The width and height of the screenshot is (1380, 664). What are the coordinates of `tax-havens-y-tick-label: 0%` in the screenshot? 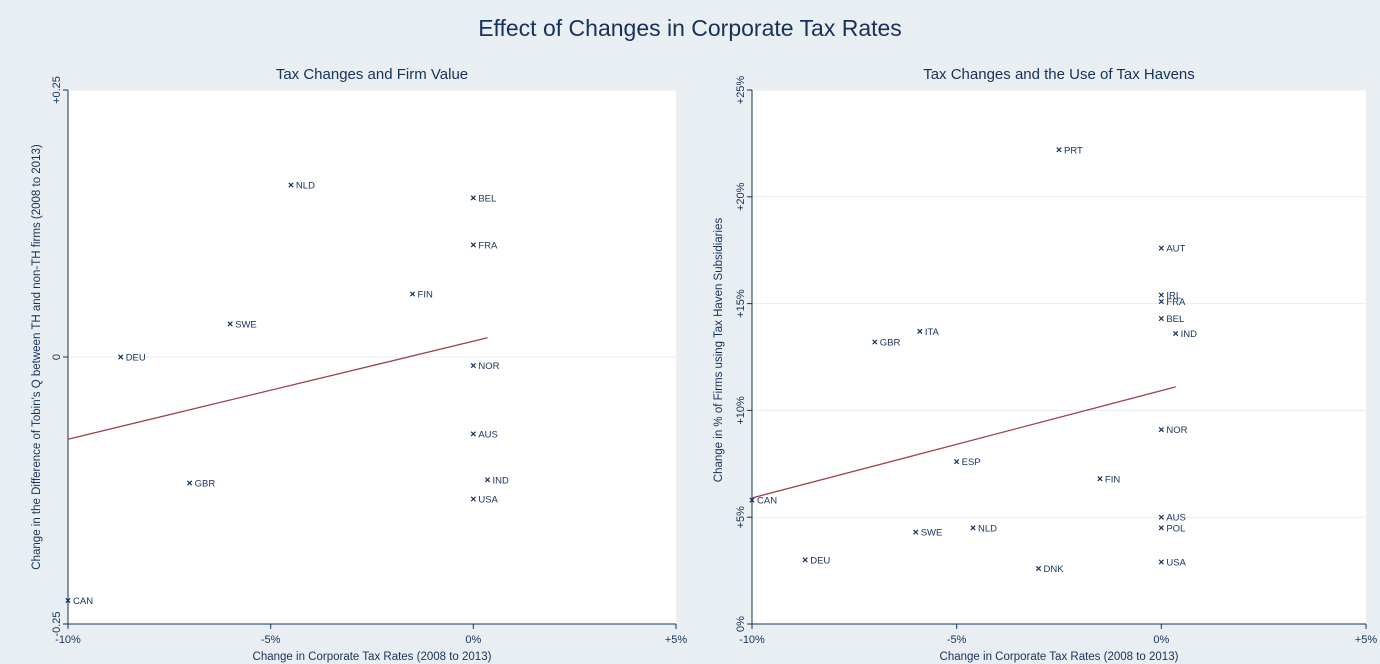 It's located at (741, 624).